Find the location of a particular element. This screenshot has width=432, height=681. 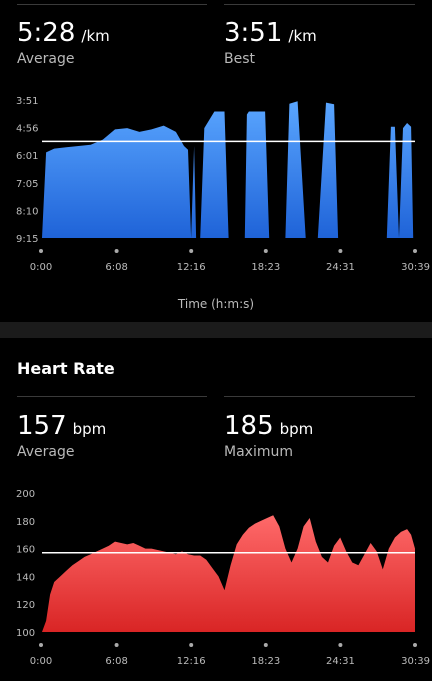

y-tick-label: 3:51 is located at coordinates (27, 101).